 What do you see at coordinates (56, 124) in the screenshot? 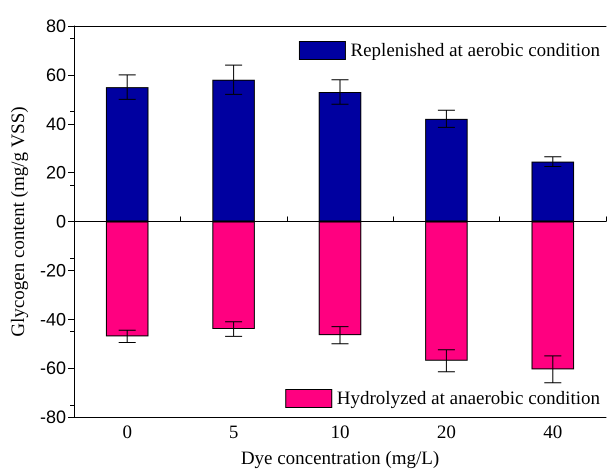
I see `y-tick-label: 40` at bounding box center [56, 124].